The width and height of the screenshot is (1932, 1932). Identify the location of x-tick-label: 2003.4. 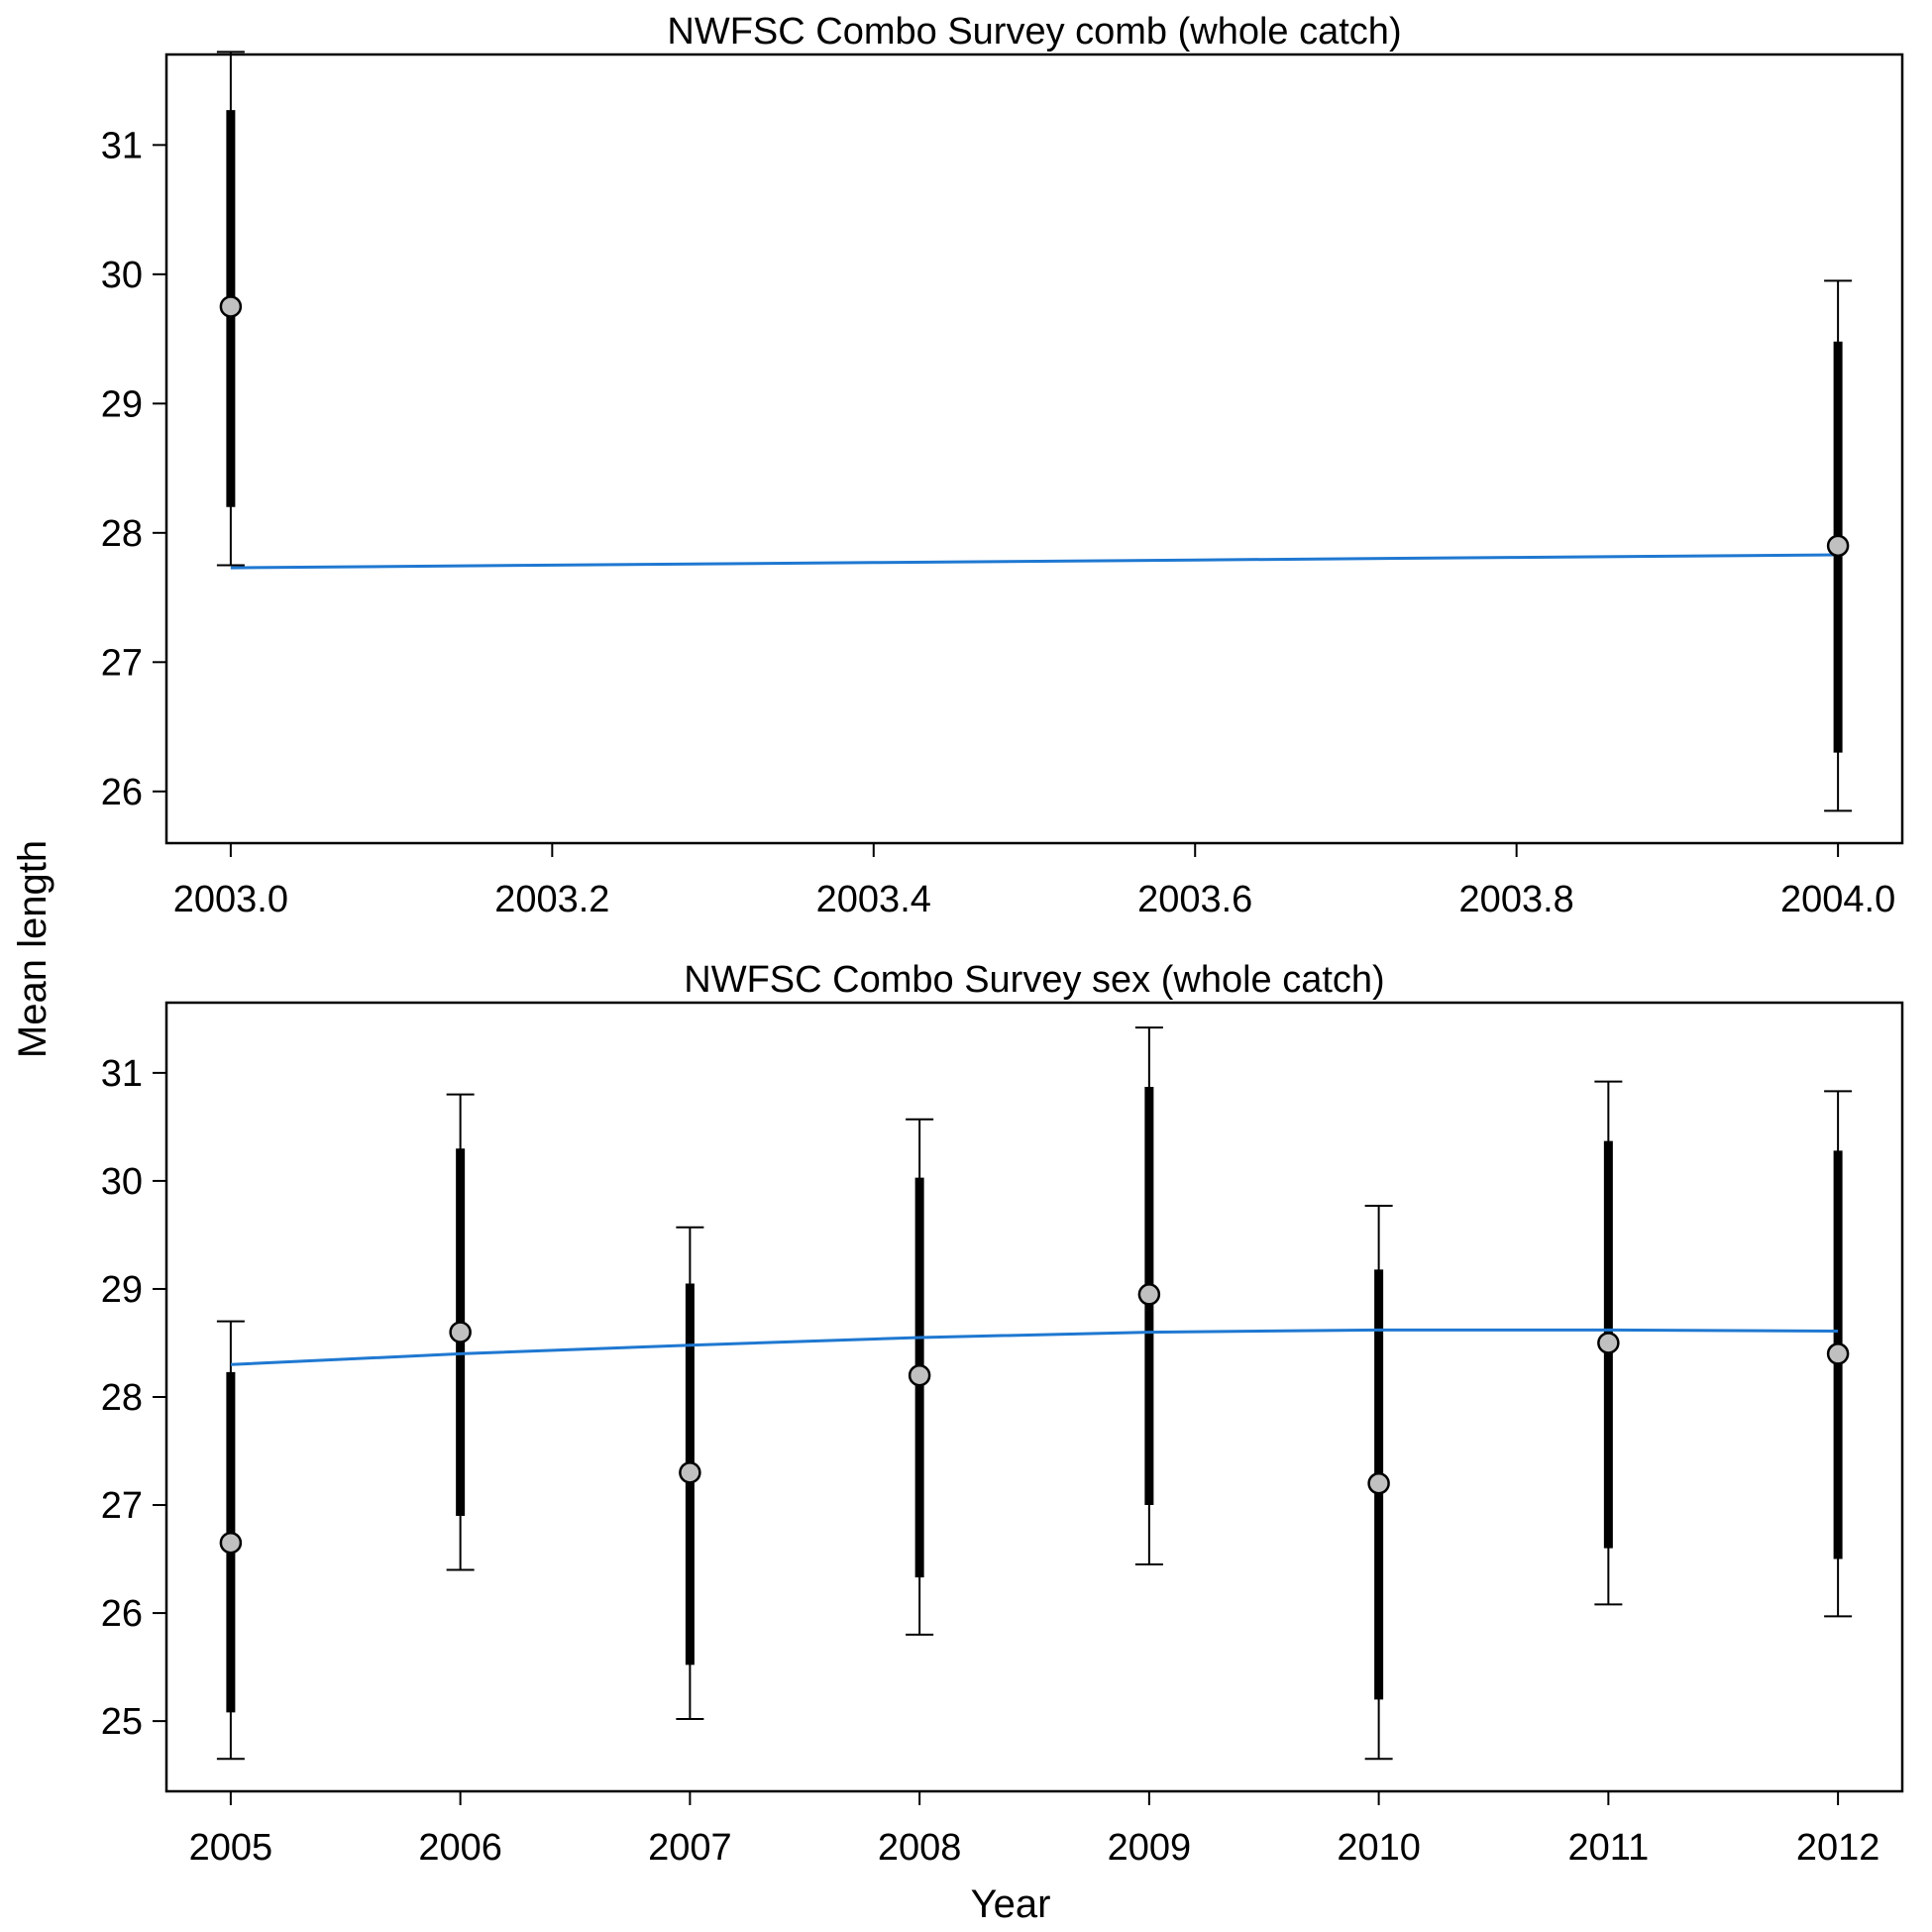
(873, 899).